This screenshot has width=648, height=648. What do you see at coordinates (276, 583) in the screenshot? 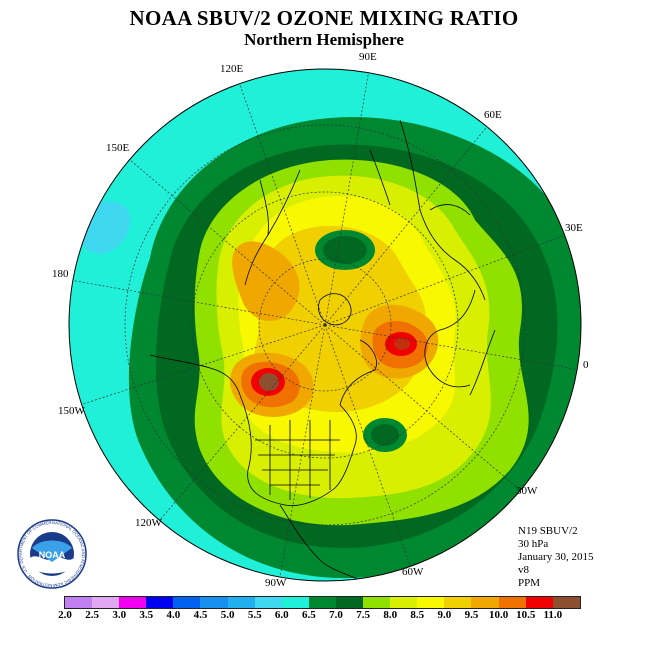
I see `lon-label-90w: 90W` at bounding box center [276, 583].